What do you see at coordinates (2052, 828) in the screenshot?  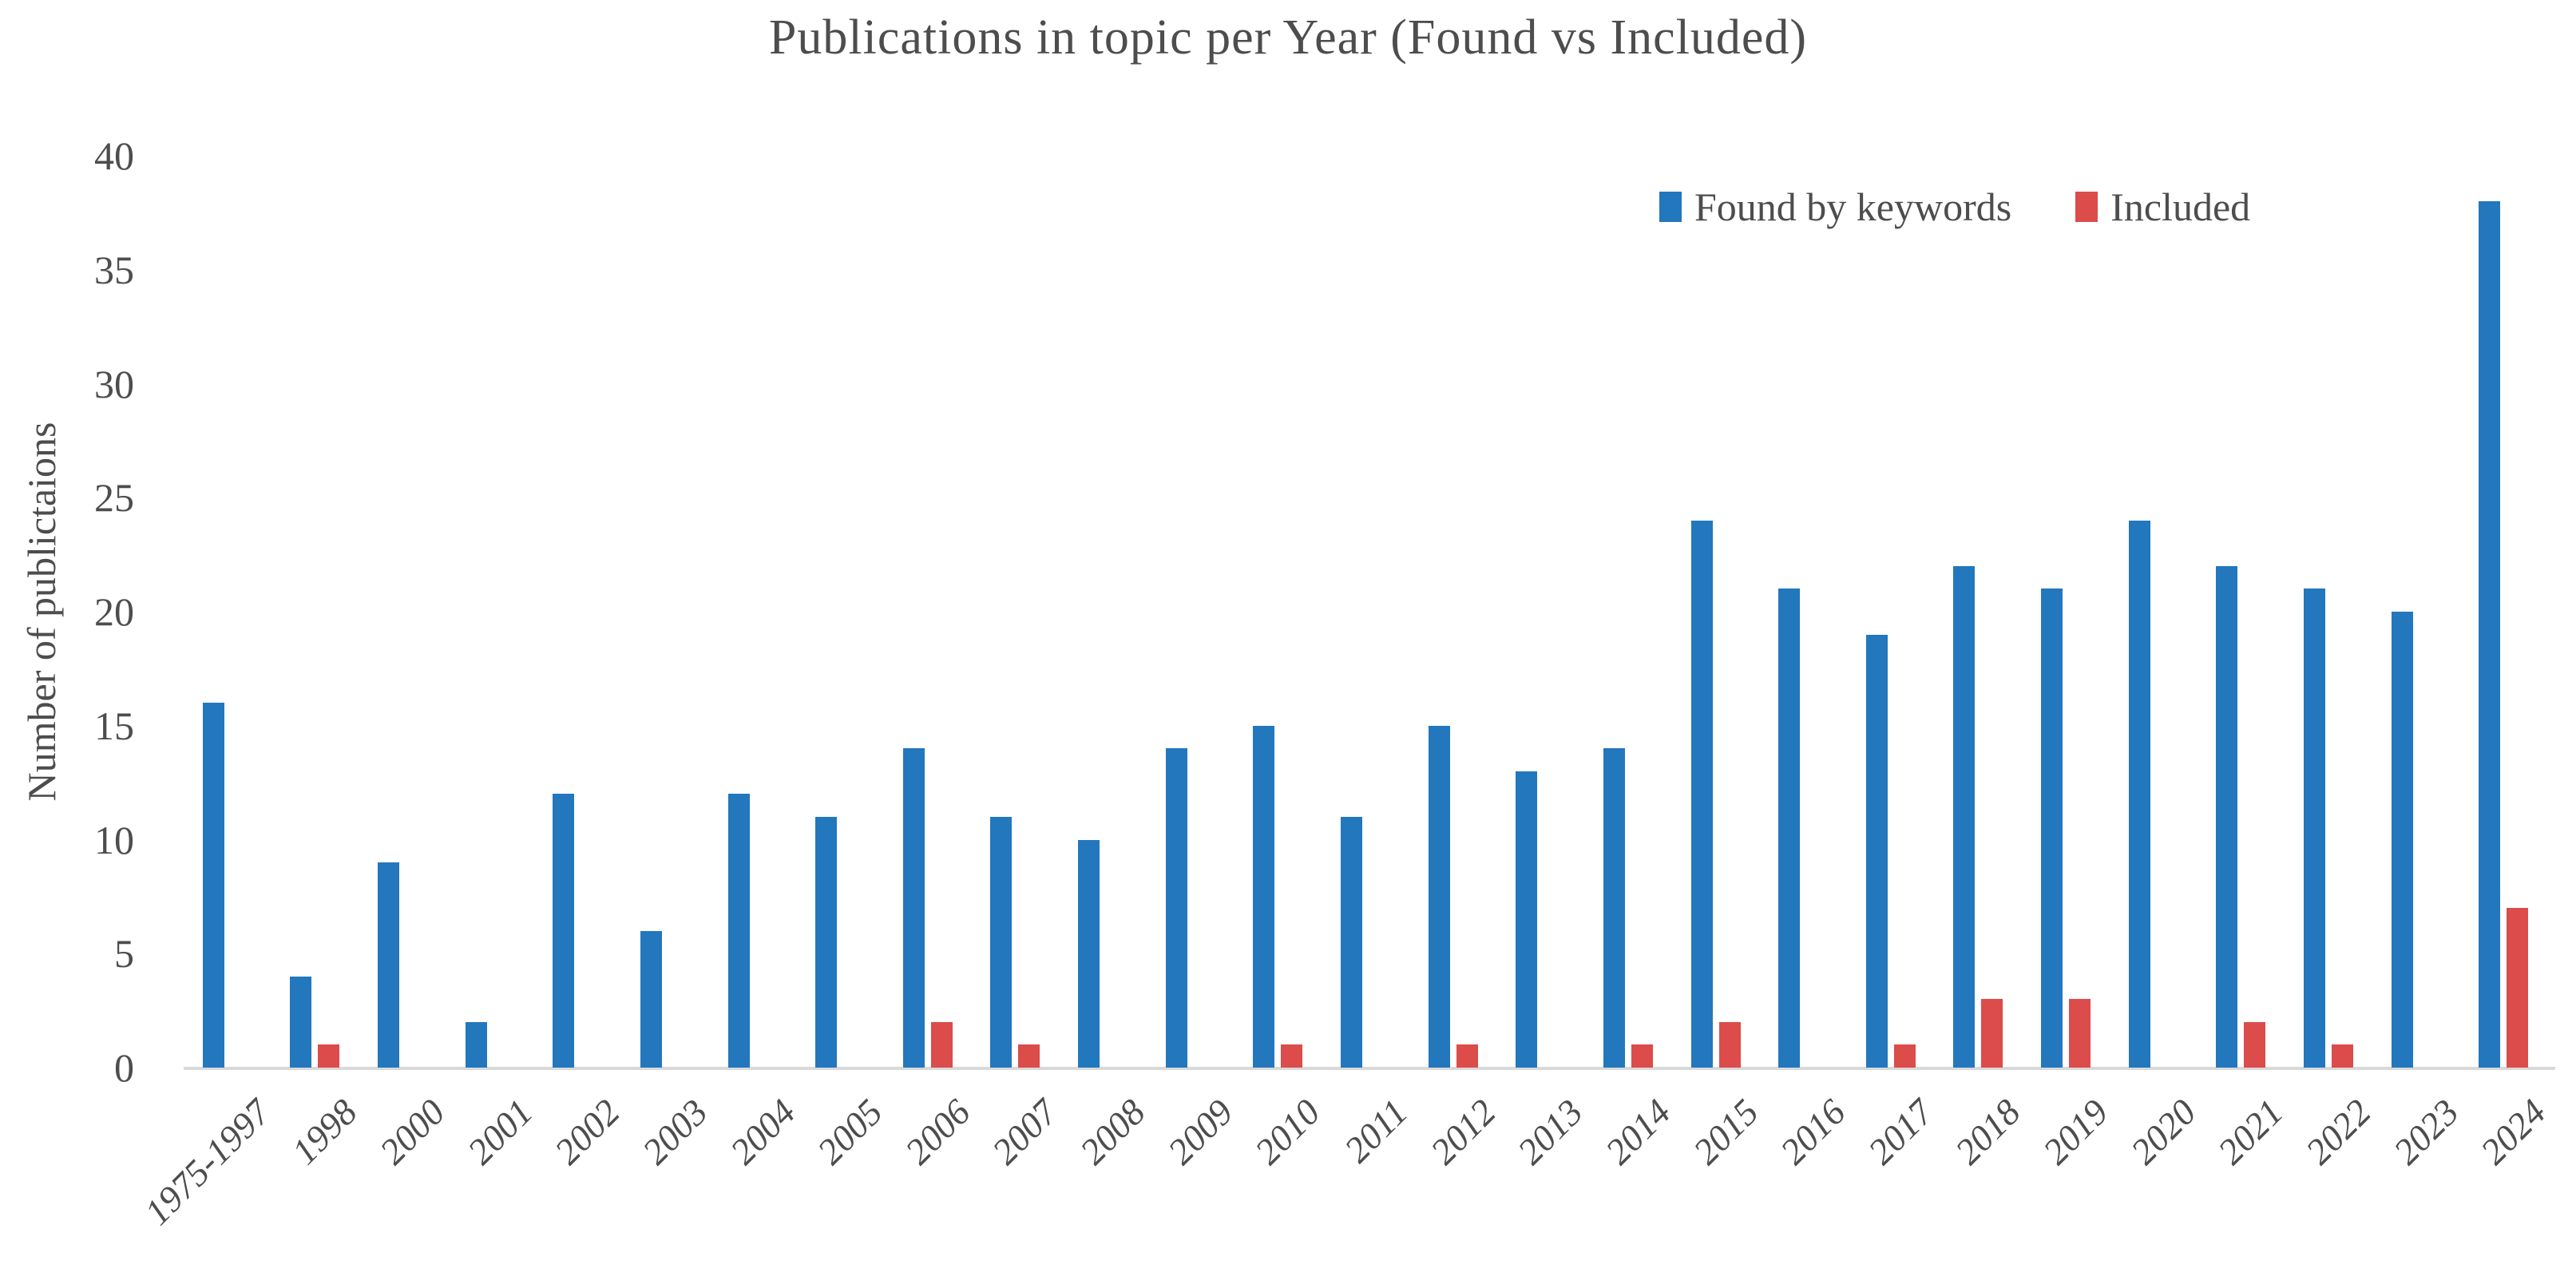 I see `bar-found-2019` at bounding box center [2052, 828].